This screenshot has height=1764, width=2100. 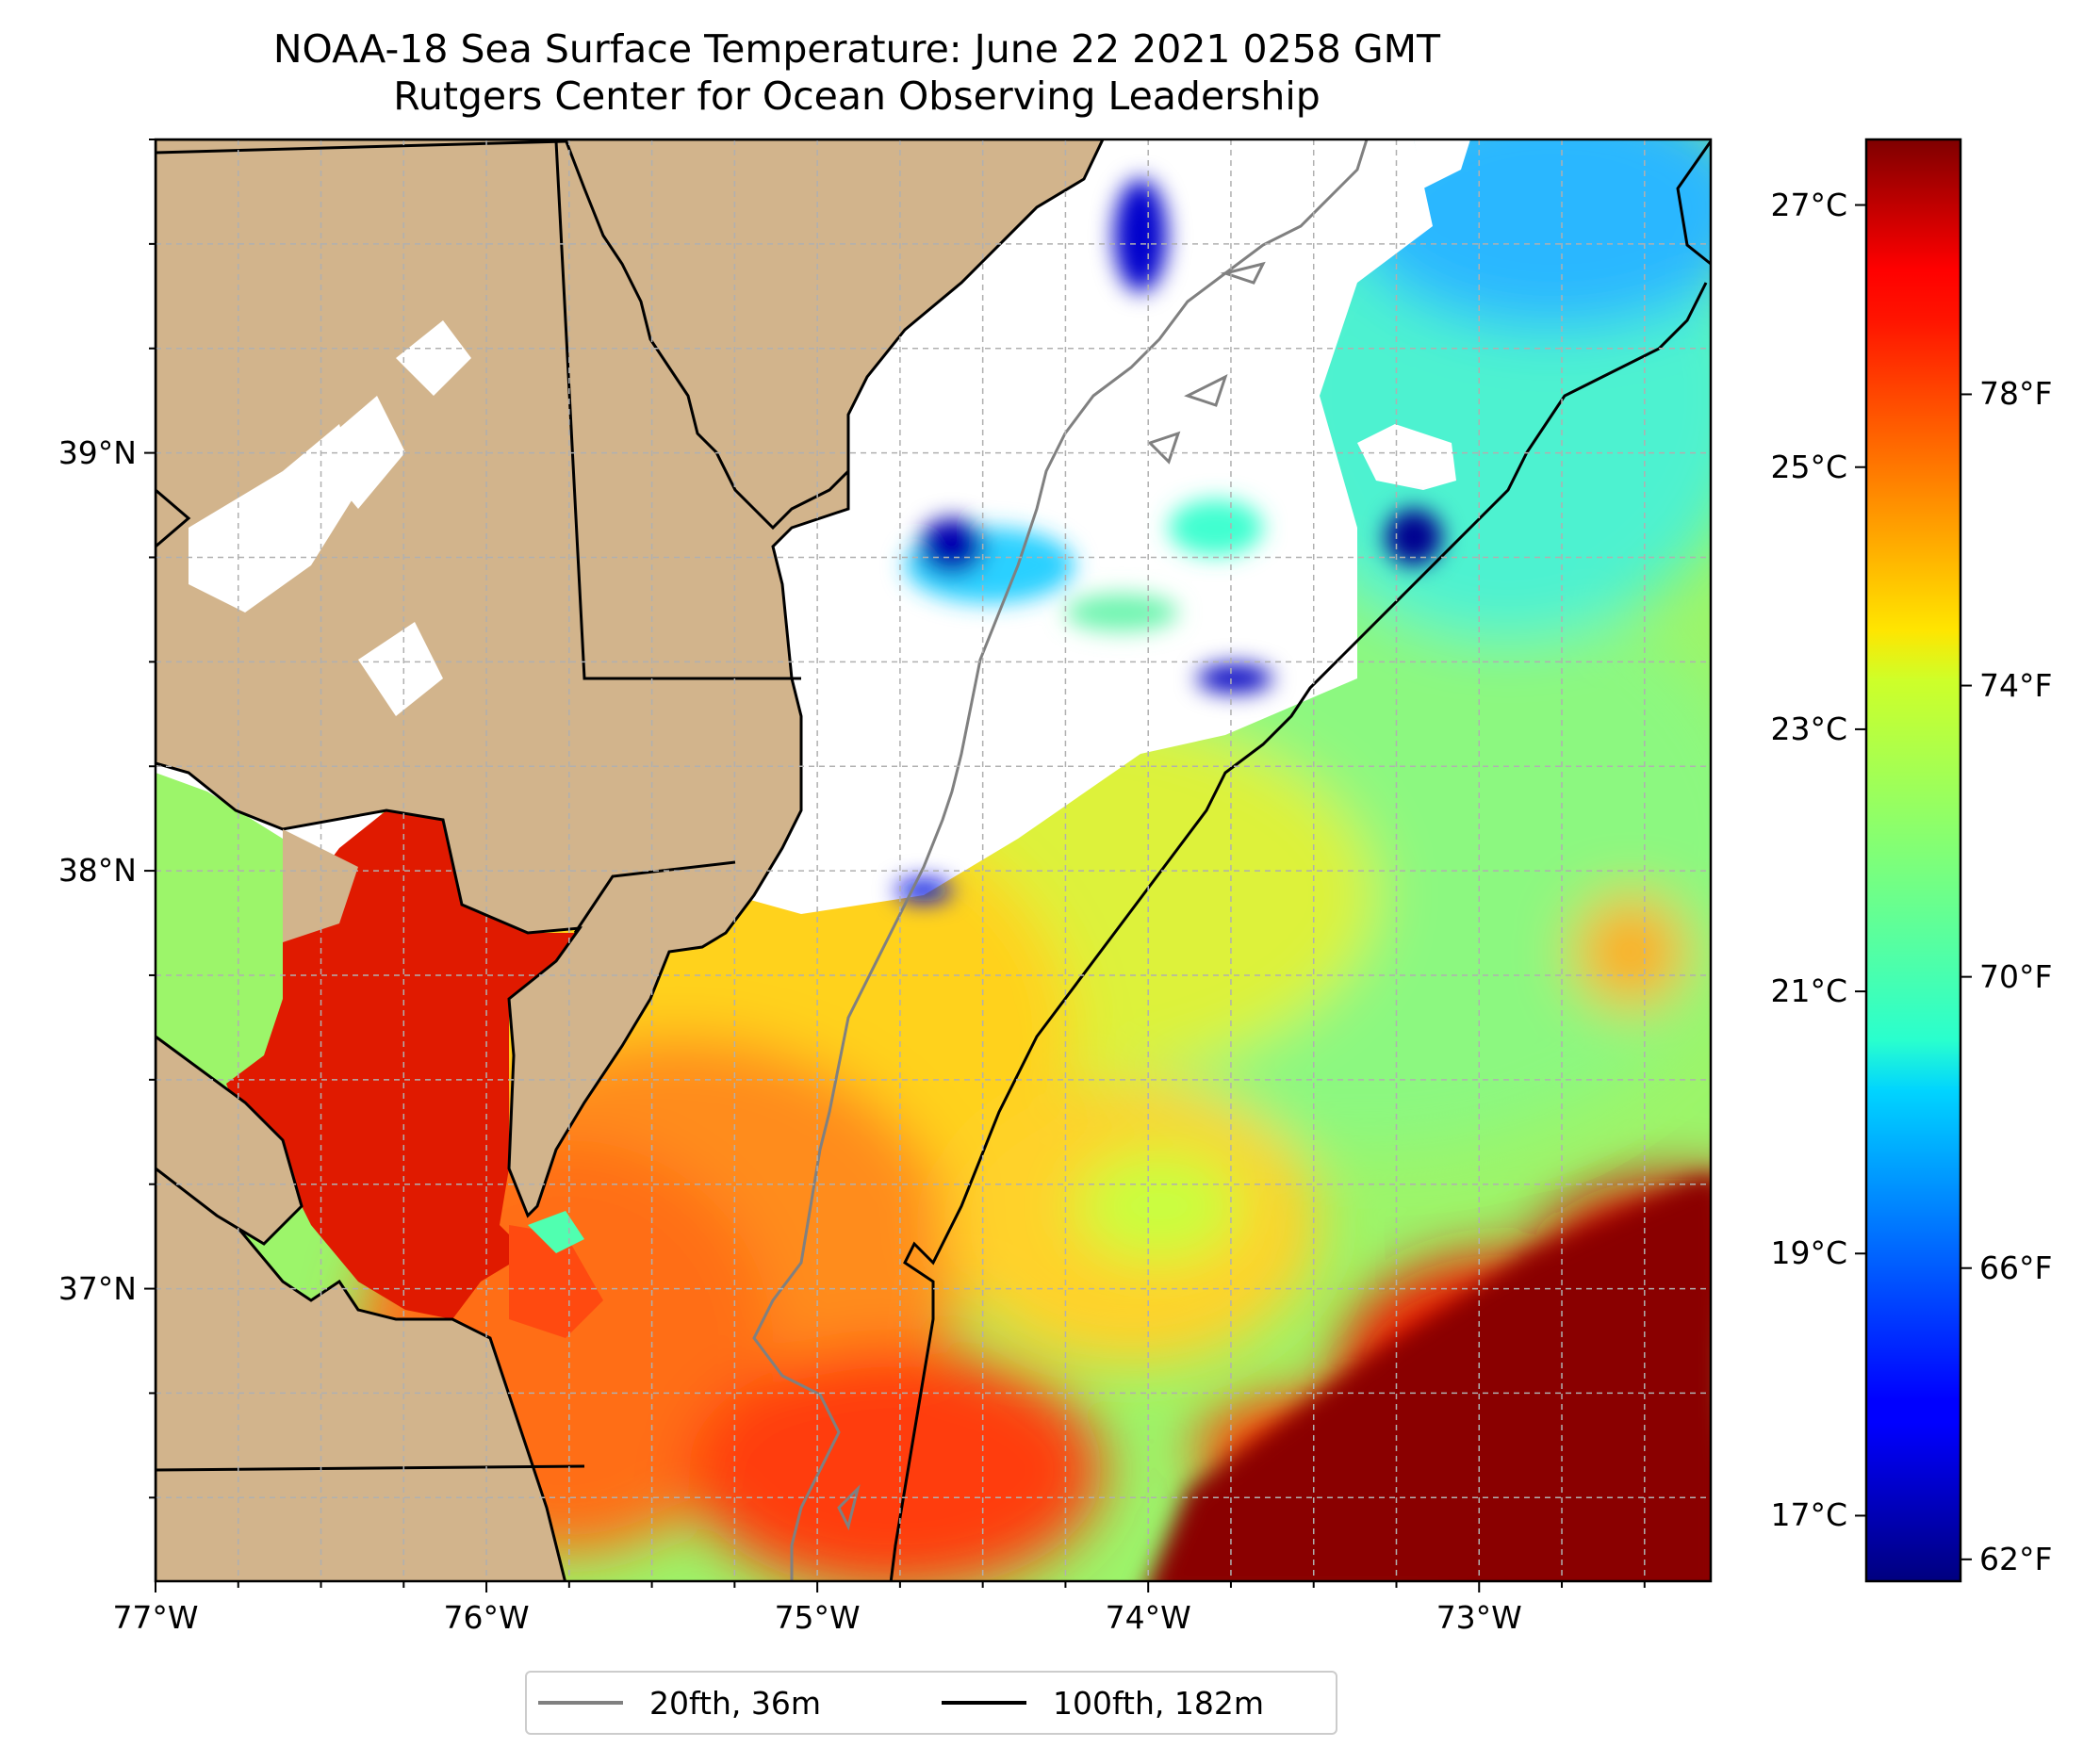 I want to click on y-tick-label: 37°N, so click(x=97, y=1288).